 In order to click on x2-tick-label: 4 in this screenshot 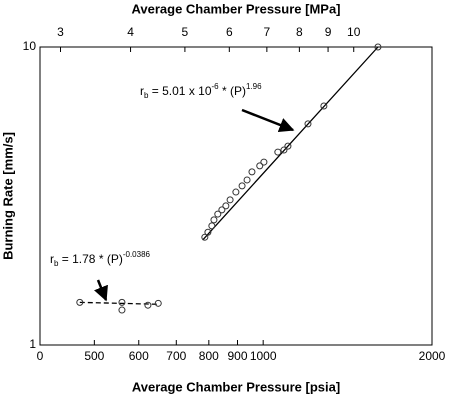, I will do `click(130, 32)`.